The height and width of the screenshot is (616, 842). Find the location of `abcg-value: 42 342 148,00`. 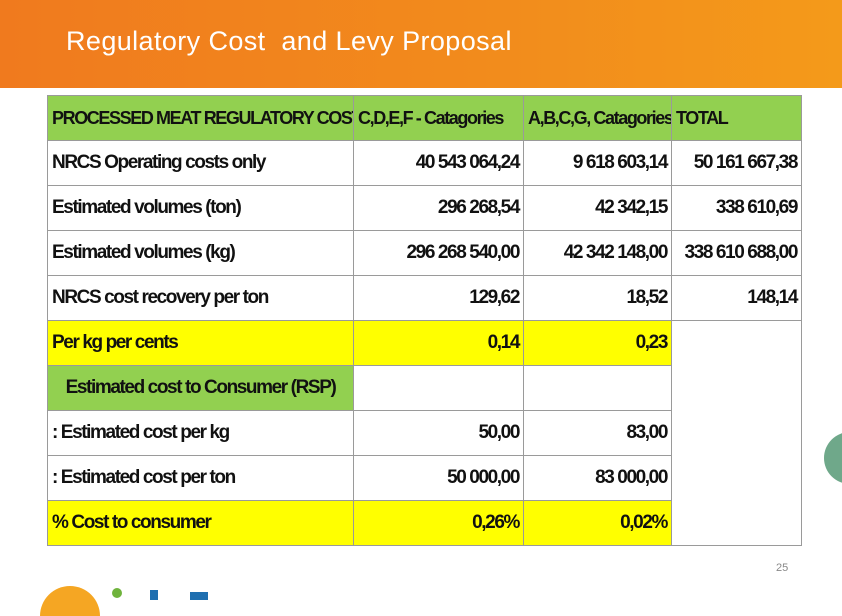

abcg-value: 42 342 148,00 is located at coordinates (597, 253).